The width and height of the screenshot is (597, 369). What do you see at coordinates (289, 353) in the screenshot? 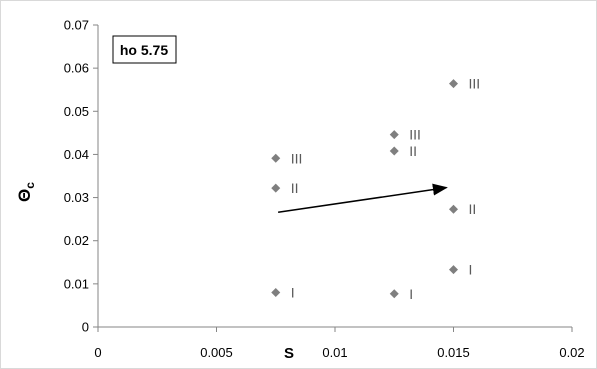
I see `x-axis-title: S` at bounding box center [289, 353].